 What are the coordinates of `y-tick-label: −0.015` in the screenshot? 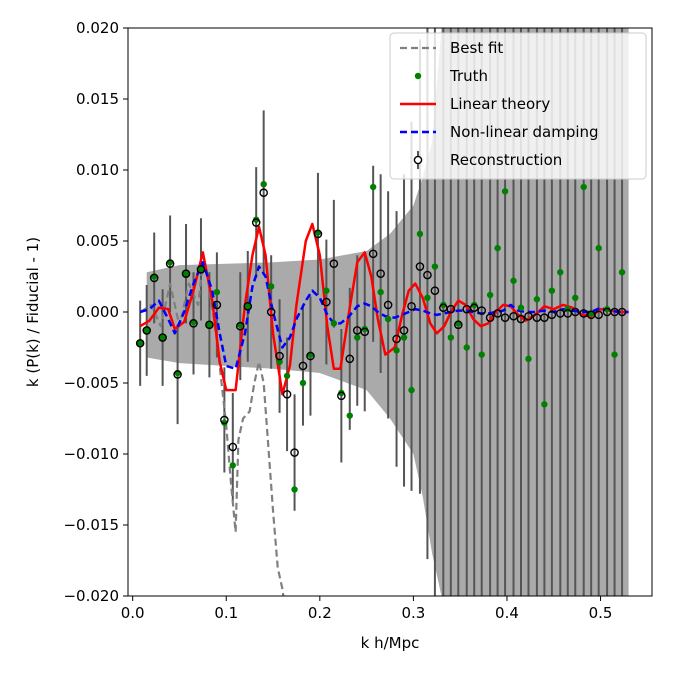 It's located at (91, 525).